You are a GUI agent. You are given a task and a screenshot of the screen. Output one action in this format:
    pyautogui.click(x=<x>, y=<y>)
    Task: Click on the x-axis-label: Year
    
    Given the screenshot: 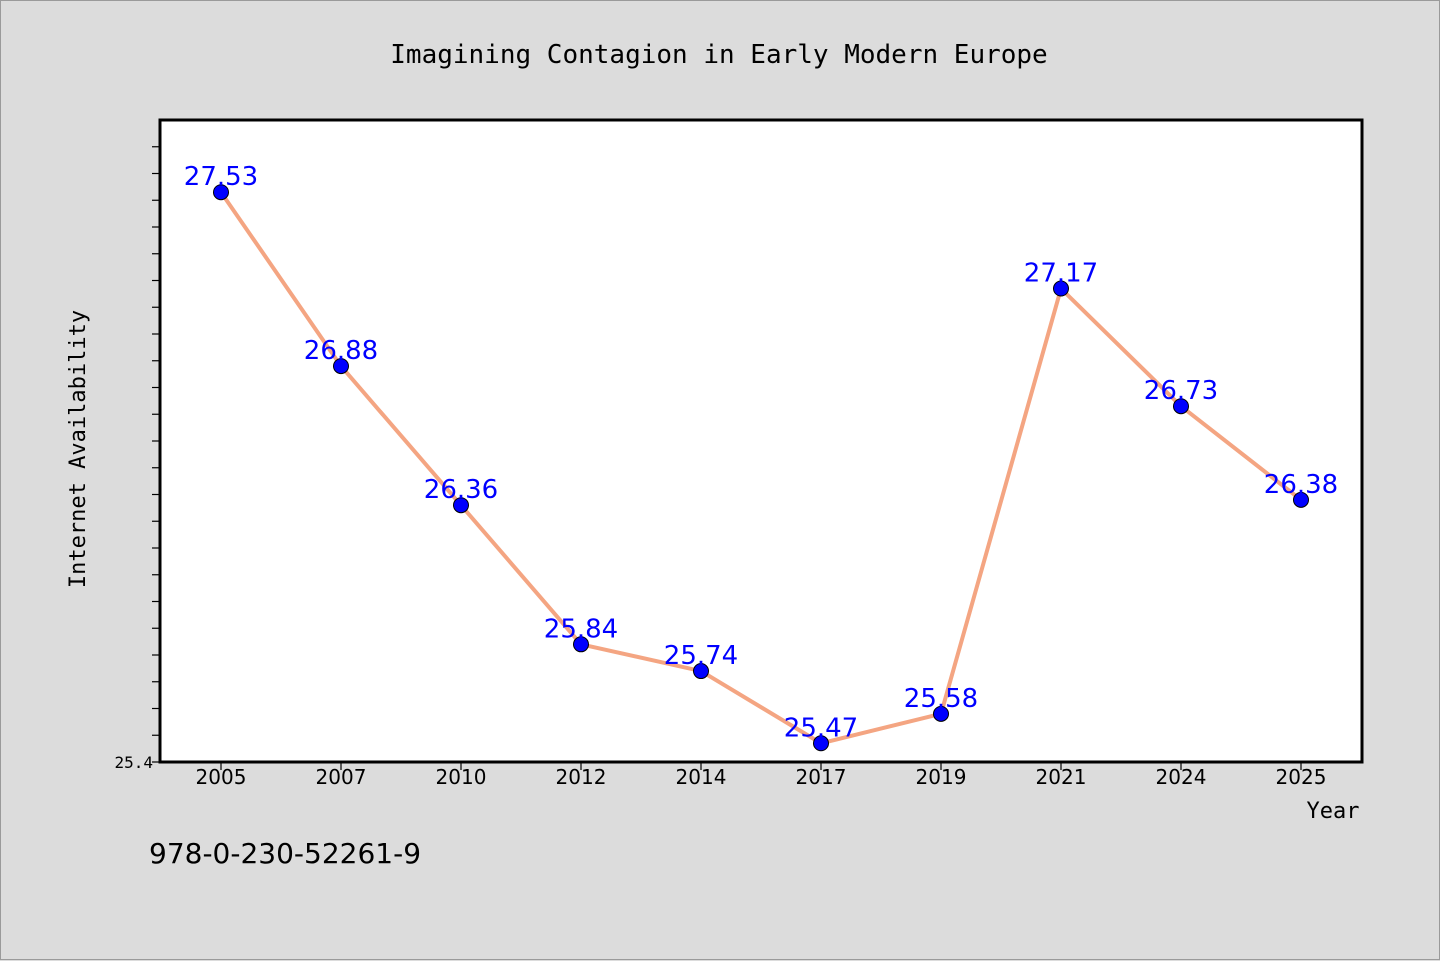 What is the action you would take?
    pyautogui.click(x=1333, y=811)
    